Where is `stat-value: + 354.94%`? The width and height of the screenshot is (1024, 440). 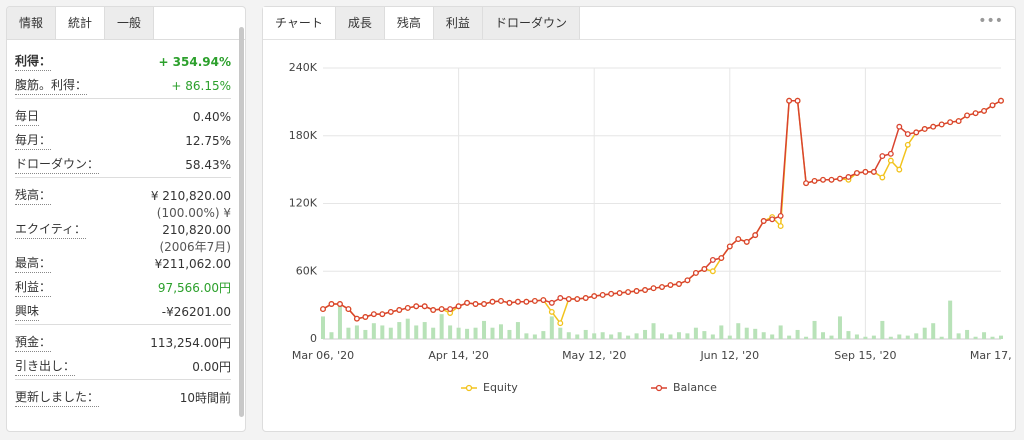
stat-value: + 354.94% is located at coordinates (194, 62).